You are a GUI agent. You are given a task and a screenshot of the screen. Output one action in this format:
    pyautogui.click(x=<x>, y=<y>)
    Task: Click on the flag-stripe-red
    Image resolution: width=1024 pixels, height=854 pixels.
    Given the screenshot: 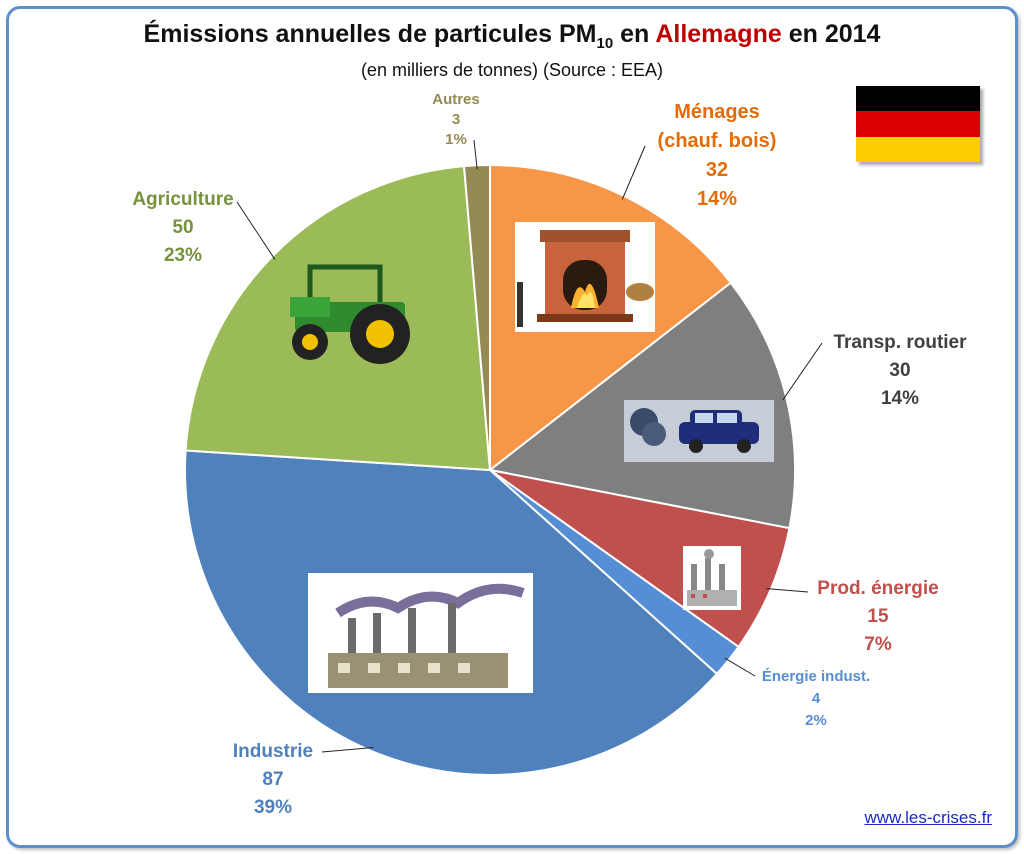 What is the action you would take?
    pyautogui.click(x=918, y=124)
    